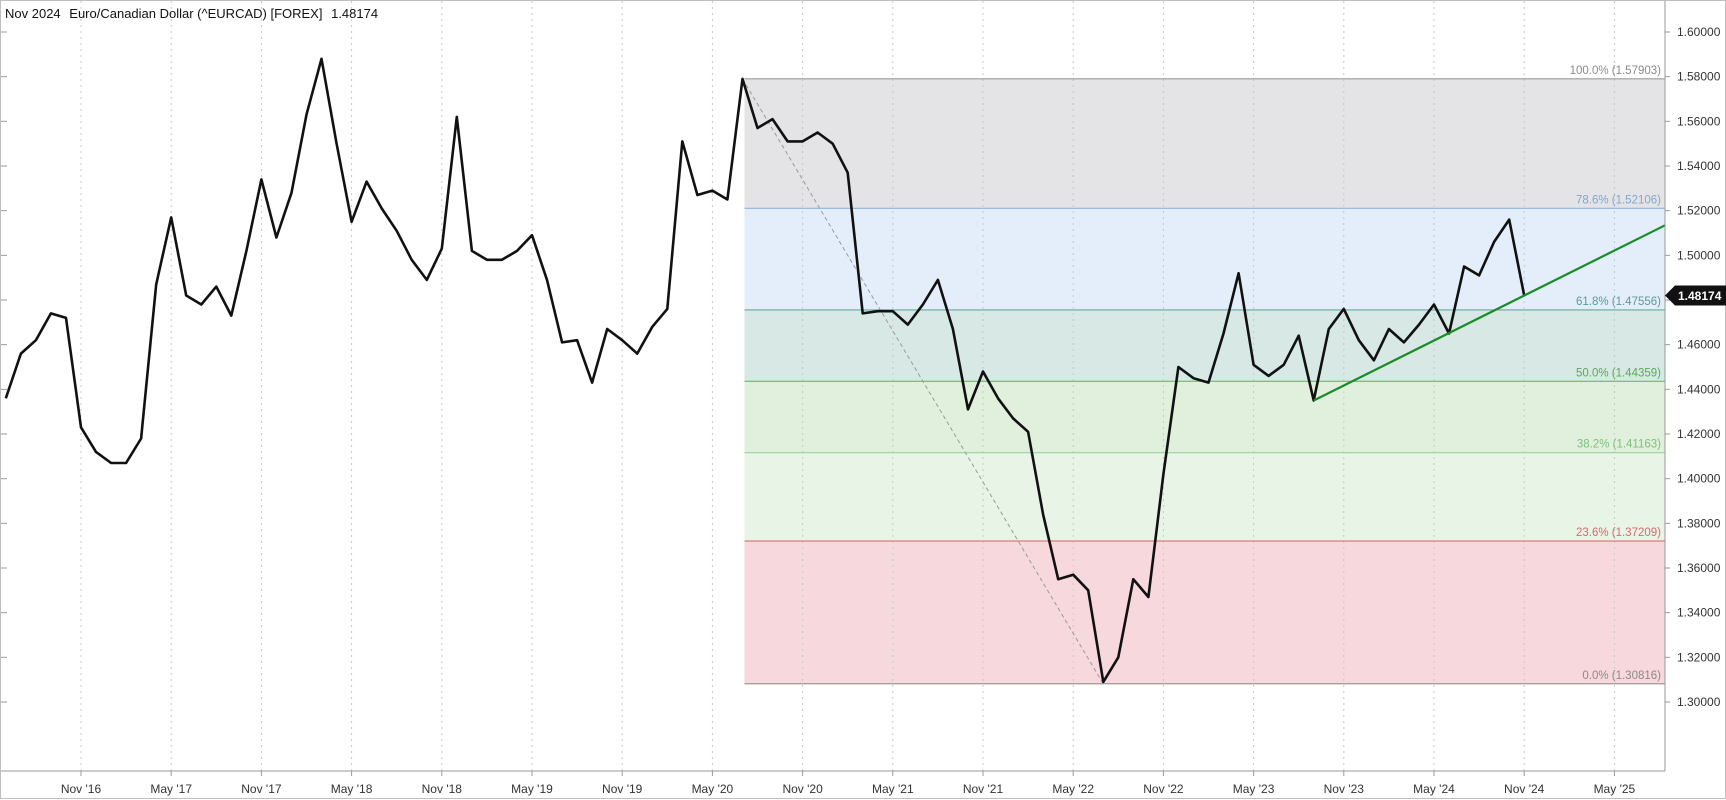 The height and width of the screenshot is (800, 1726). Describe the element at coordinates (1254, 789) in the screenshot. I see `x-tick-label: May '23` at that location.